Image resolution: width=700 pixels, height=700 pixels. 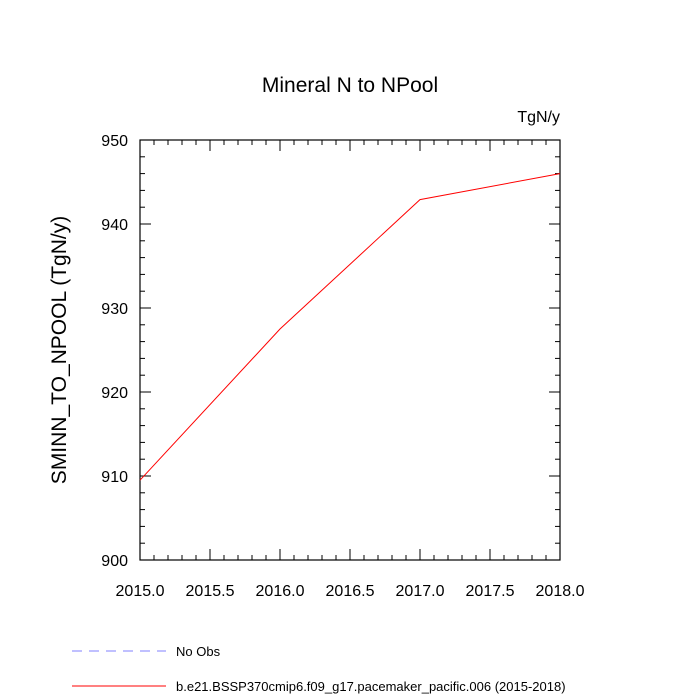 I want to click on x-tick-label: 2016.0, so click(x=280, y=591).